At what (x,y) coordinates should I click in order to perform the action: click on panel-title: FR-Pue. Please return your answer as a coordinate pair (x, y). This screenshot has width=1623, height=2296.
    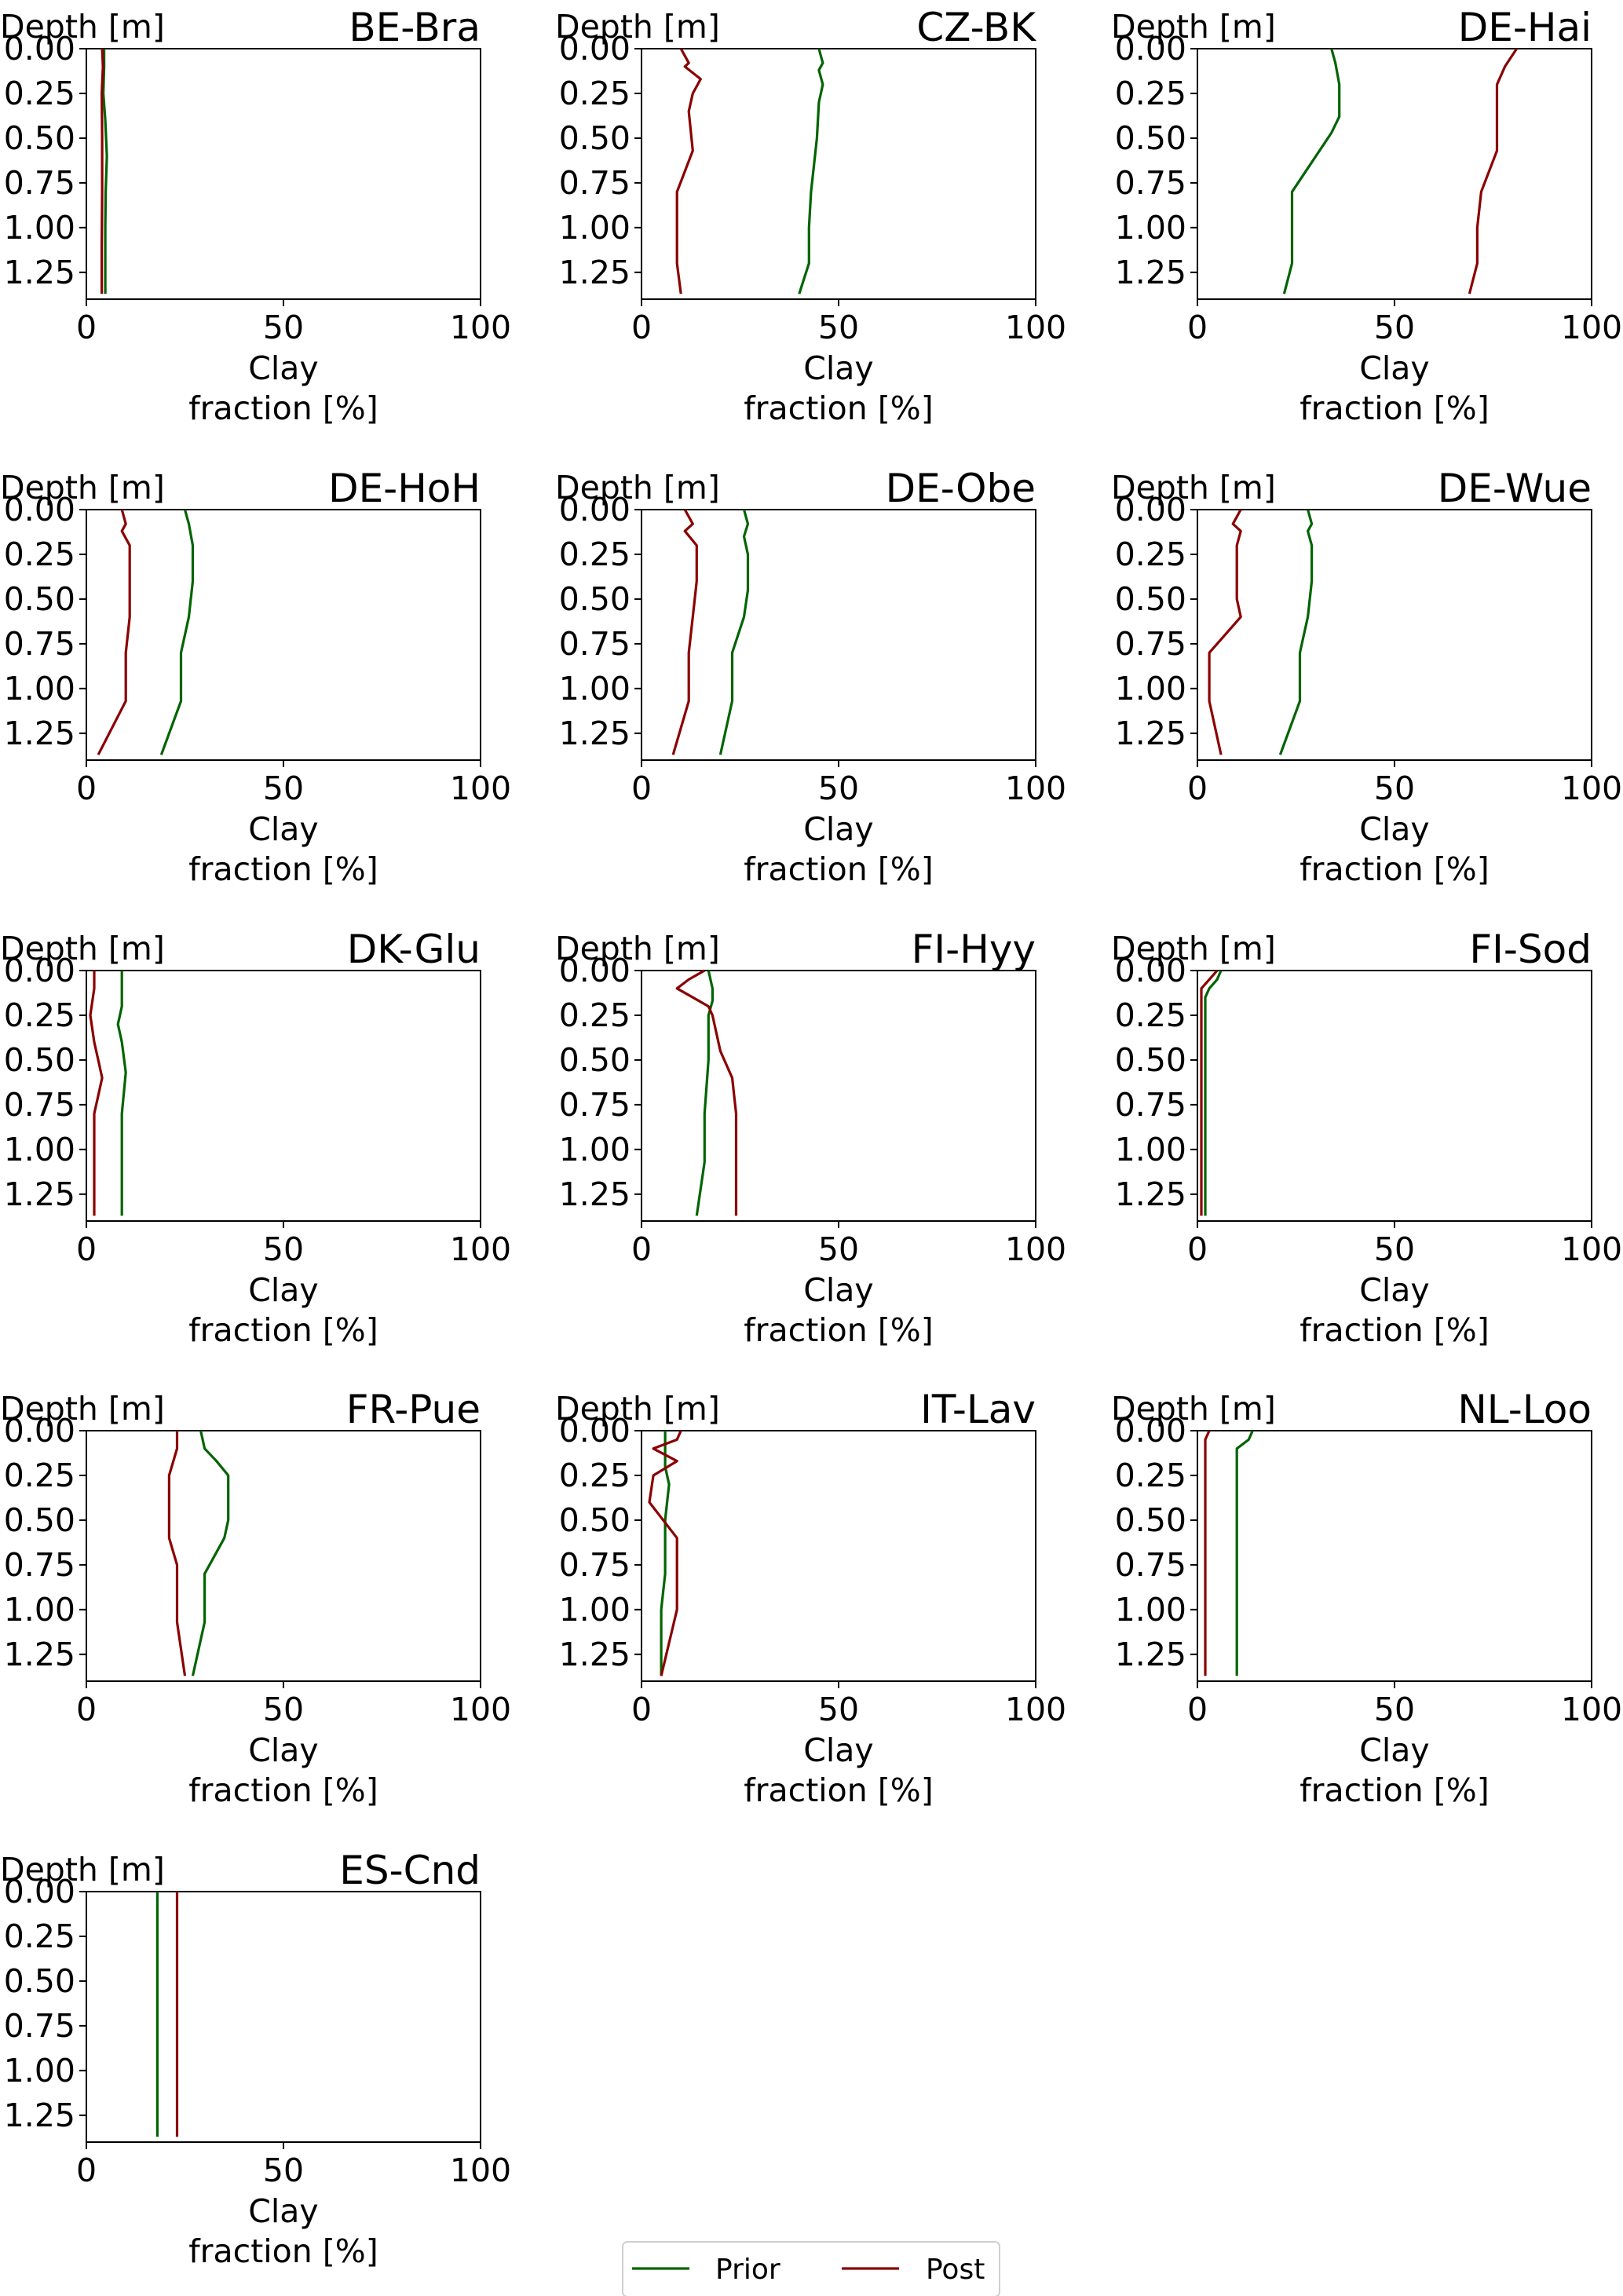
    Looking at the image, I should click on (413, 1409).